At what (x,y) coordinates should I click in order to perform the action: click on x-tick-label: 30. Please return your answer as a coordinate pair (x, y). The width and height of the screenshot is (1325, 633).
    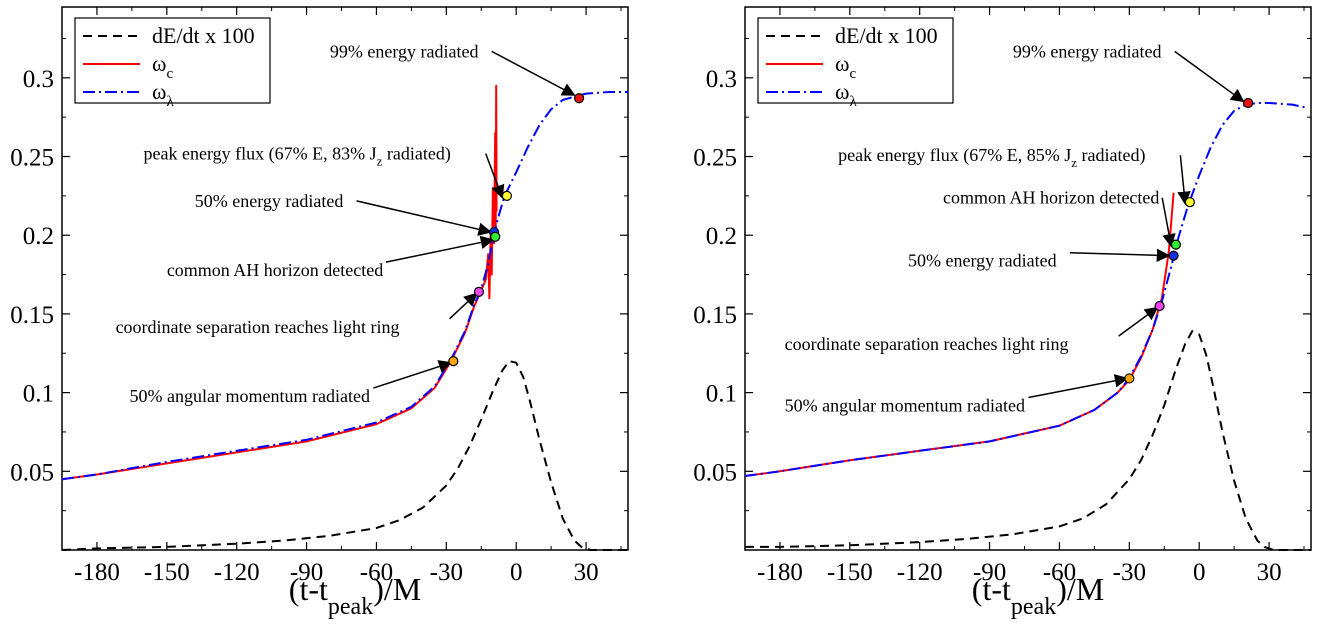
    Looking at the image, I should click on (1269, 572).